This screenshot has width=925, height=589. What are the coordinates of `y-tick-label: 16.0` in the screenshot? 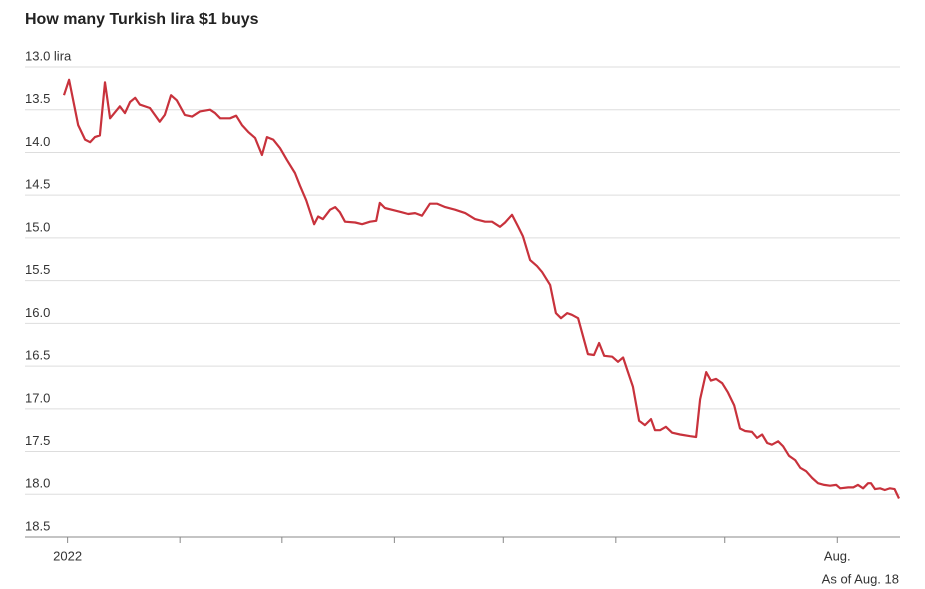 It's located at (37, 312).